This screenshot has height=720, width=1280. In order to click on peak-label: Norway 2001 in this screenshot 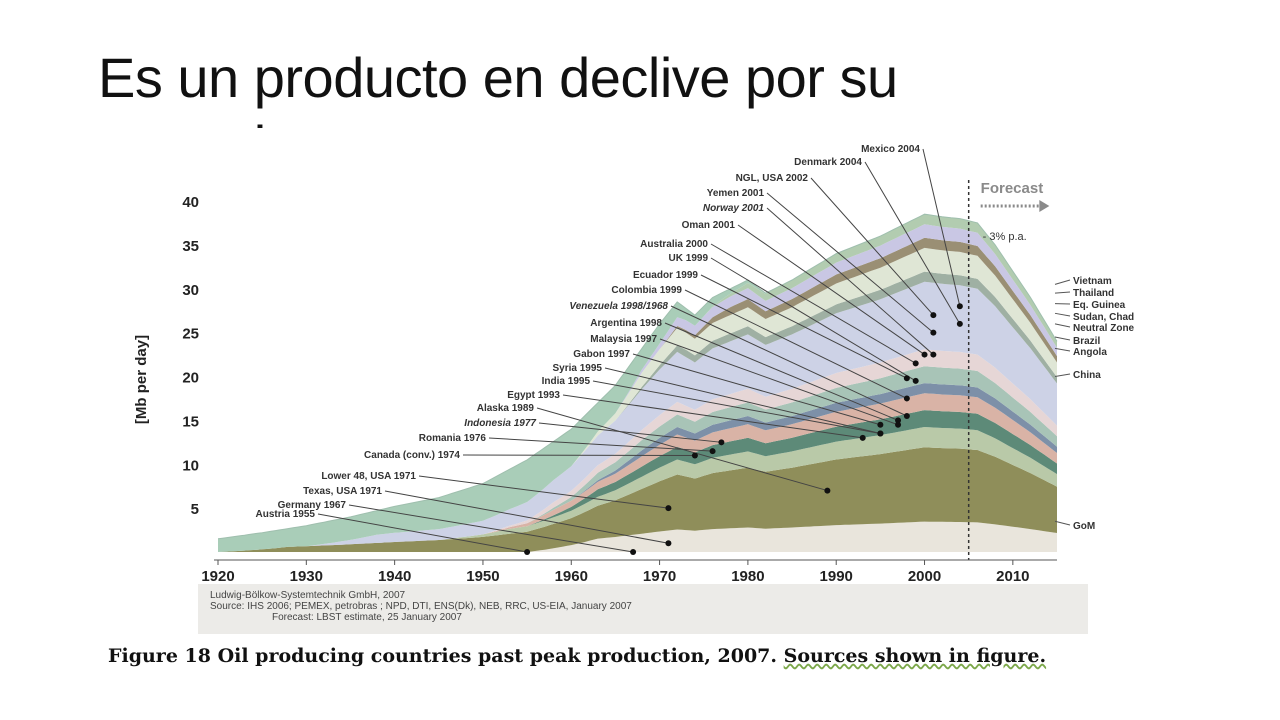, I will do `click(734, 208)`.